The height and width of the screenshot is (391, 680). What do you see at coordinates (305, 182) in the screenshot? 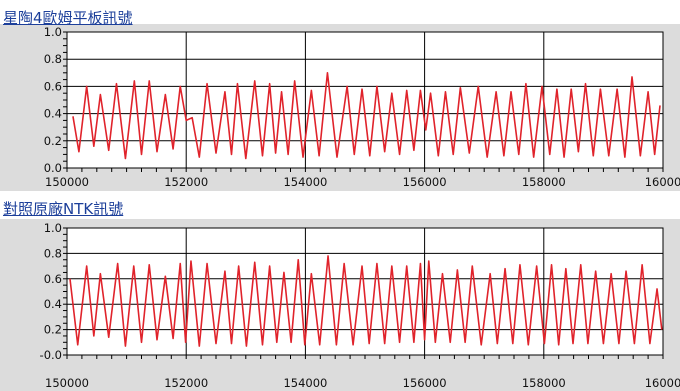
I see `x-tick-label-top: 154000` at bounding box center [305, 182].